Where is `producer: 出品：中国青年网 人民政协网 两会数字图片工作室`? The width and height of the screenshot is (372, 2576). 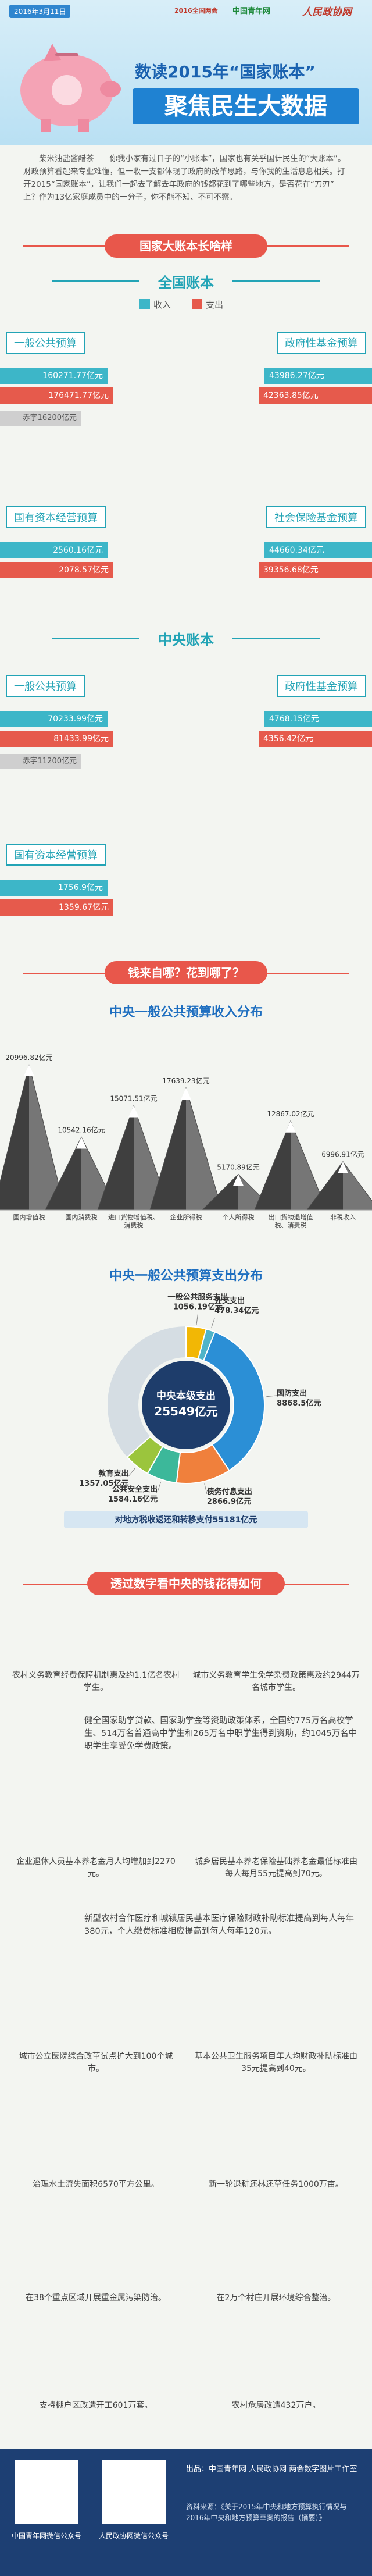 producer: 出品：中国青年网 人民政协网 两会数字图片工作室 is located at coordinates (272, 2469).